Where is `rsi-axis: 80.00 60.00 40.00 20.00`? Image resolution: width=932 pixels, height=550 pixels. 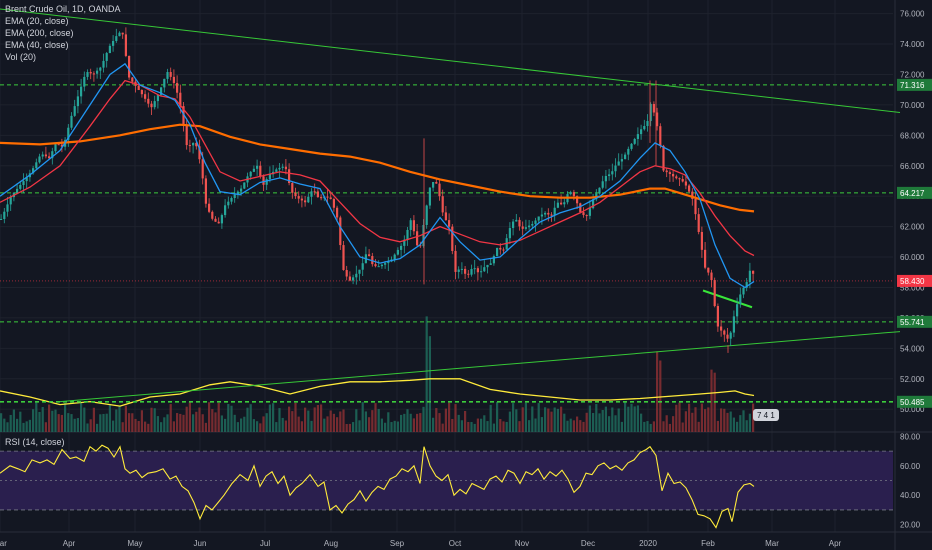
rsi-axis: 80.00 60.00 40.00 20.00 is located at coordinates (910, 480).